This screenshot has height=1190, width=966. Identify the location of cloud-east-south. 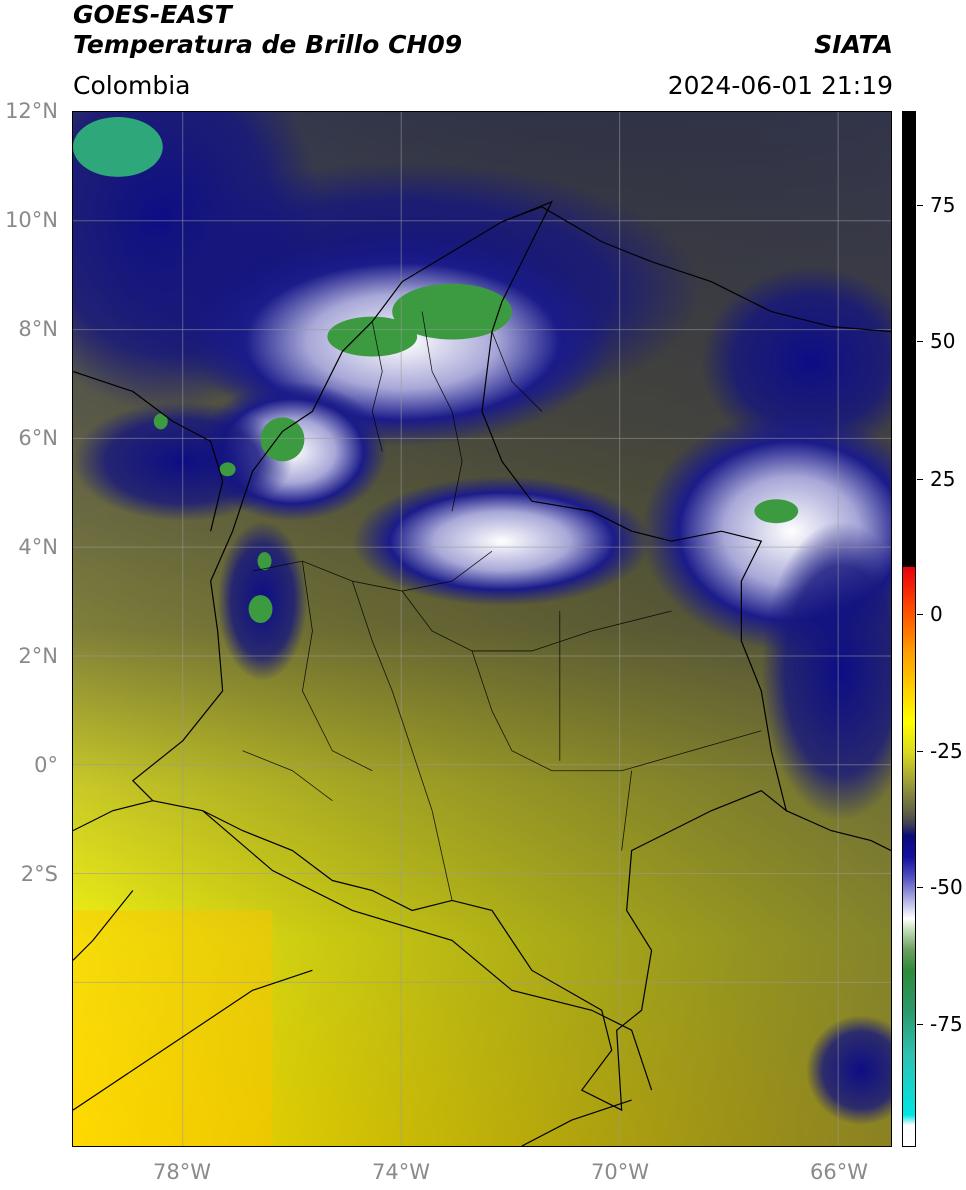
(826, 671).